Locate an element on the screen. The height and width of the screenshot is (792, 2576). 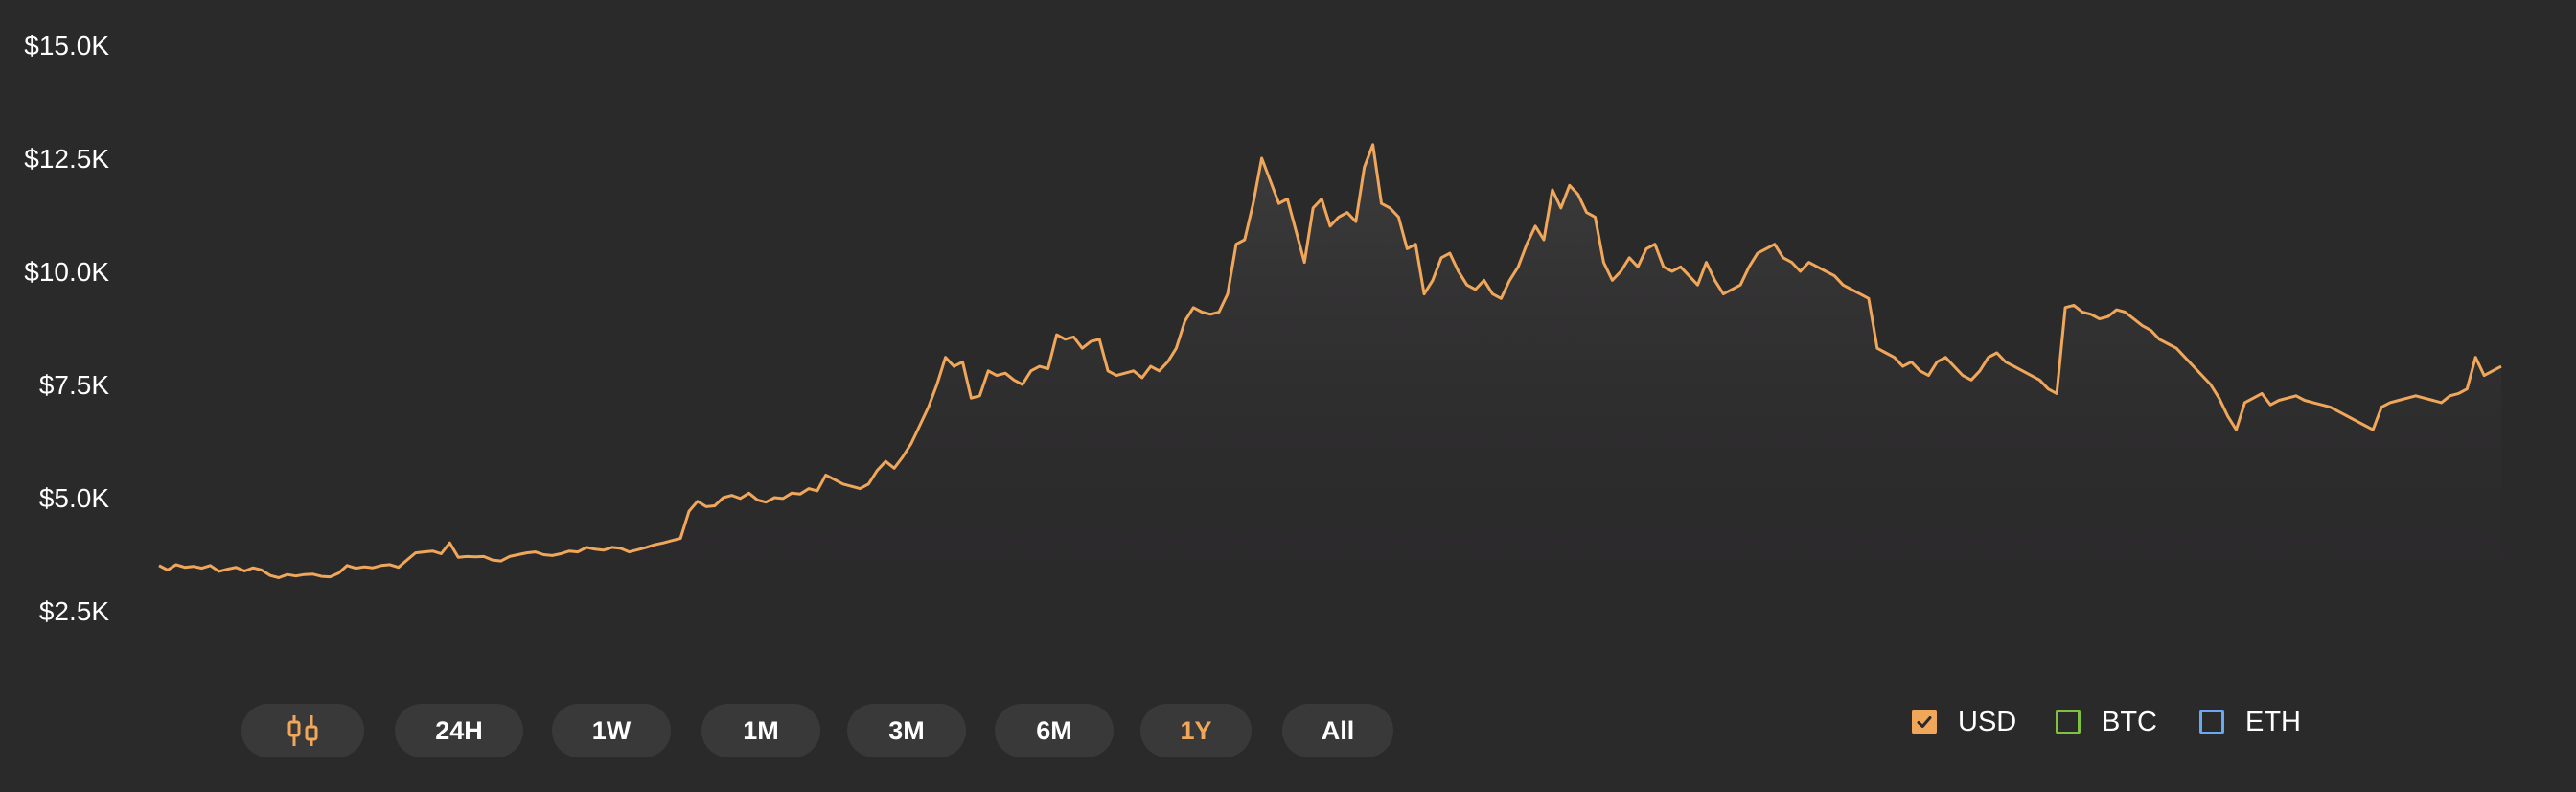
legend-label: BTC is located at coordinates (2129, 721).